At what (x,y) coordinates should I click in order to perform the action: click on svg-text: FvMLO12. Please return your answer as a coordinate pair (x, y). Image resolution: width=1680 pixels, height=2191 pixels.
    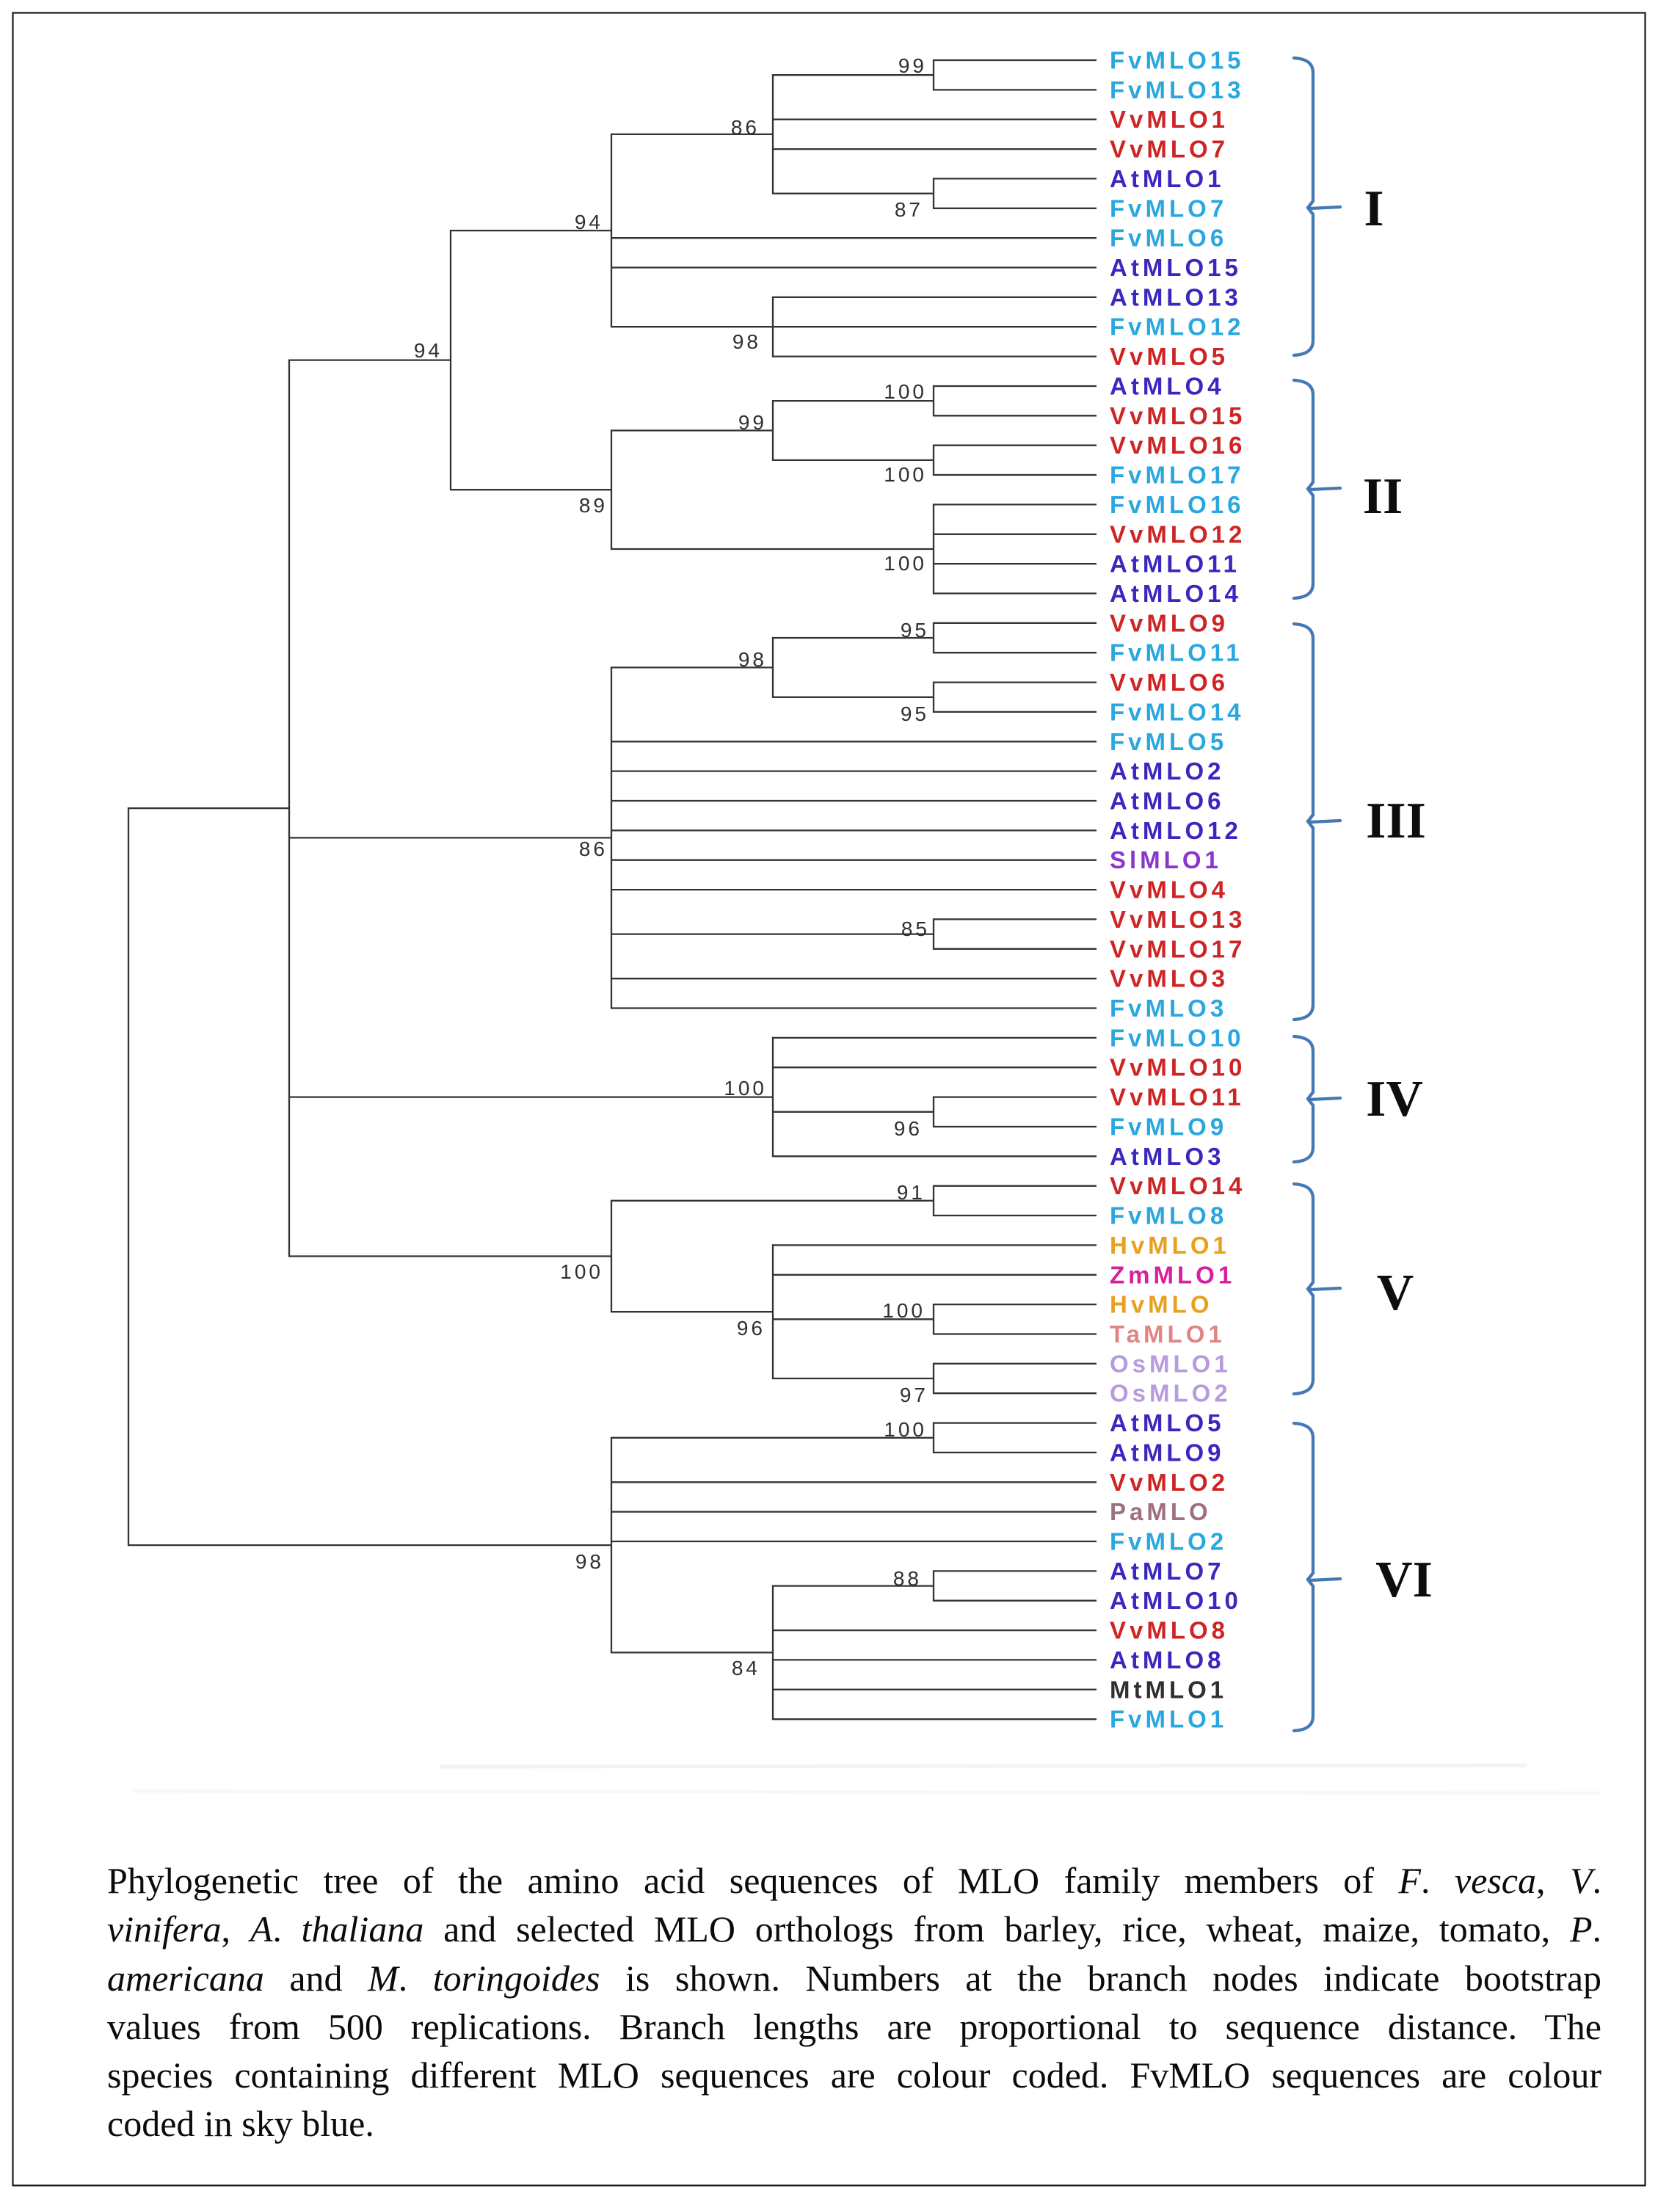
    Looking at the image, I should click on (1177, 327).